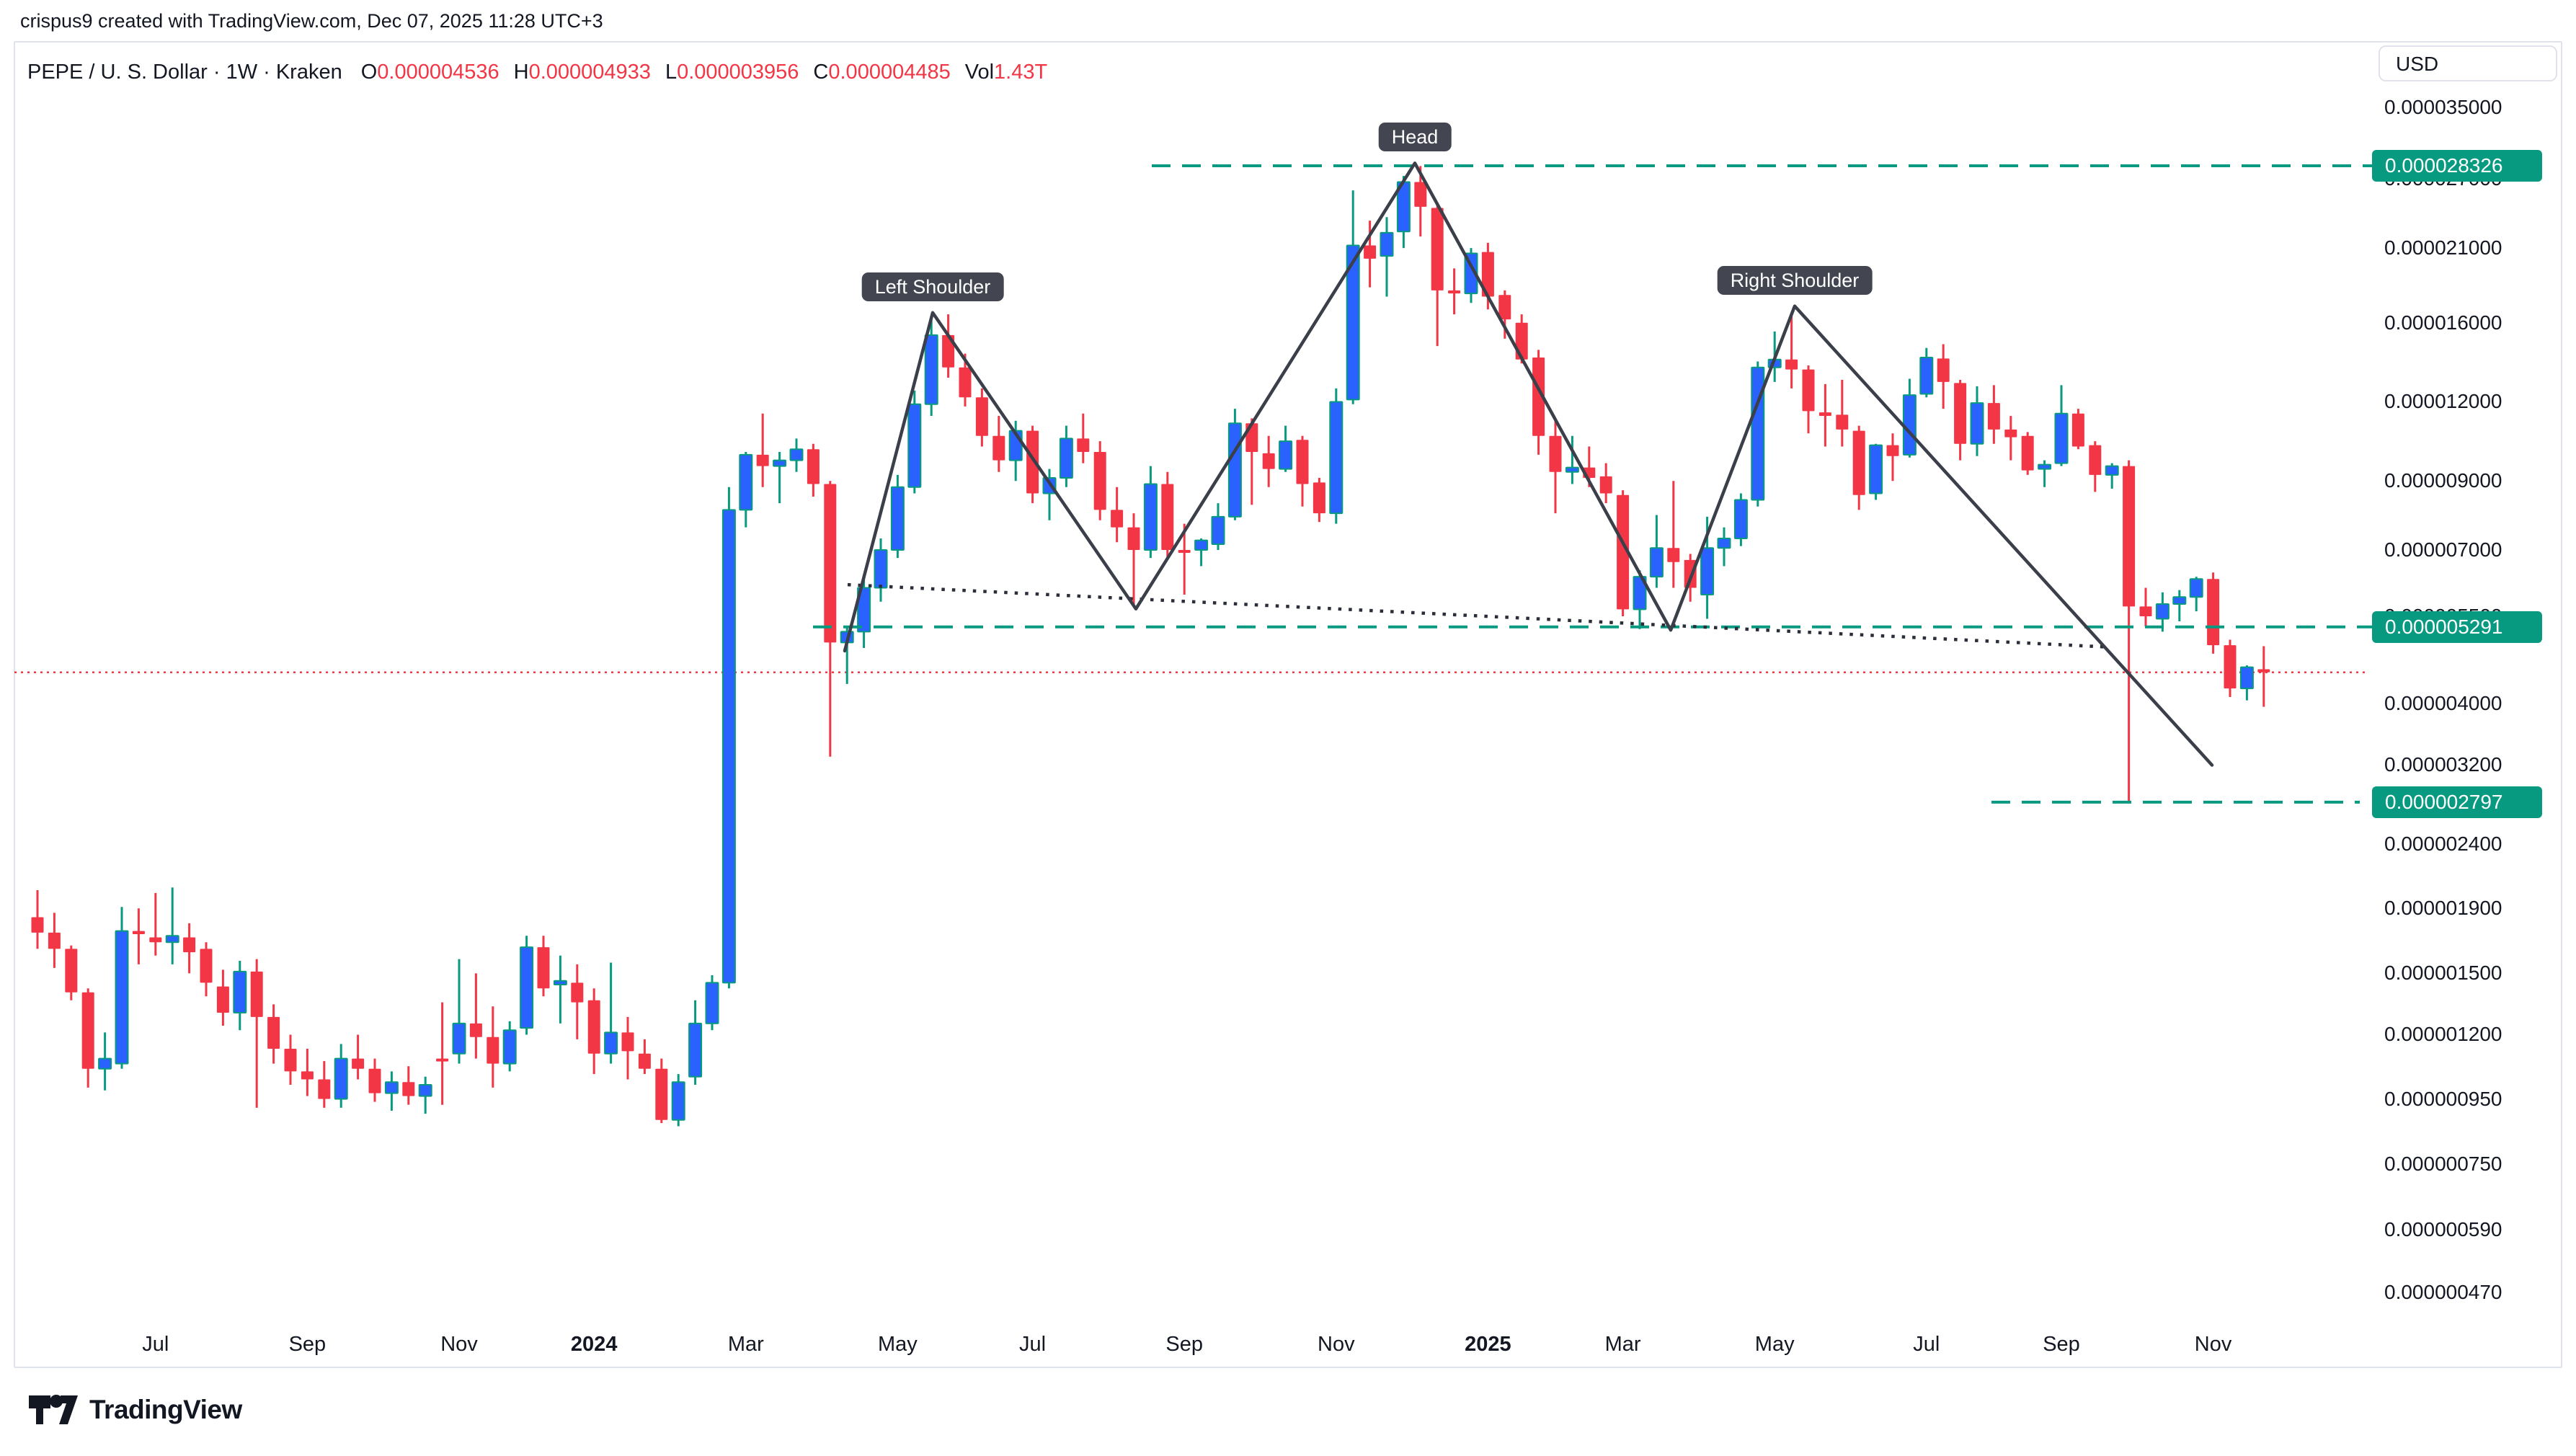 The height and width of the screenshot is (1456, 2576). Describe the element at coordinates (2443, 1163) in the screenshot. I see `price-axis-label: 0.000000750` at that location.